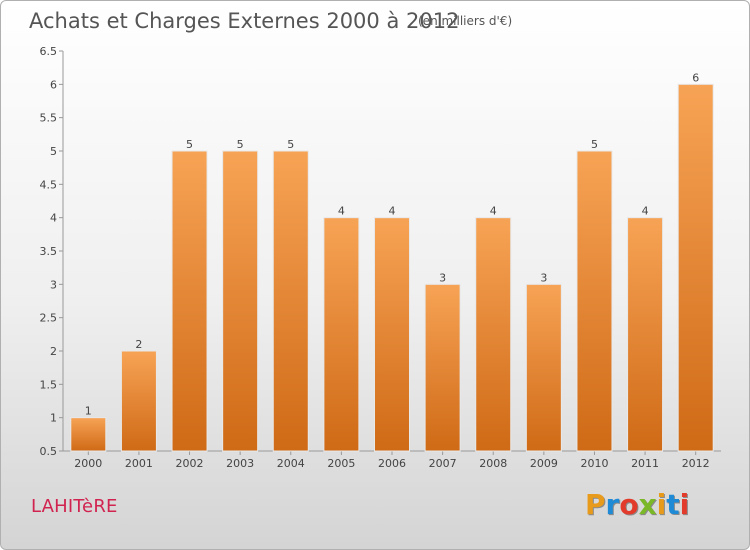 Image resolution: width=750 pixels, height=550 pixels. I want to click on y-tick-label: 1.5, so click(49, 384).